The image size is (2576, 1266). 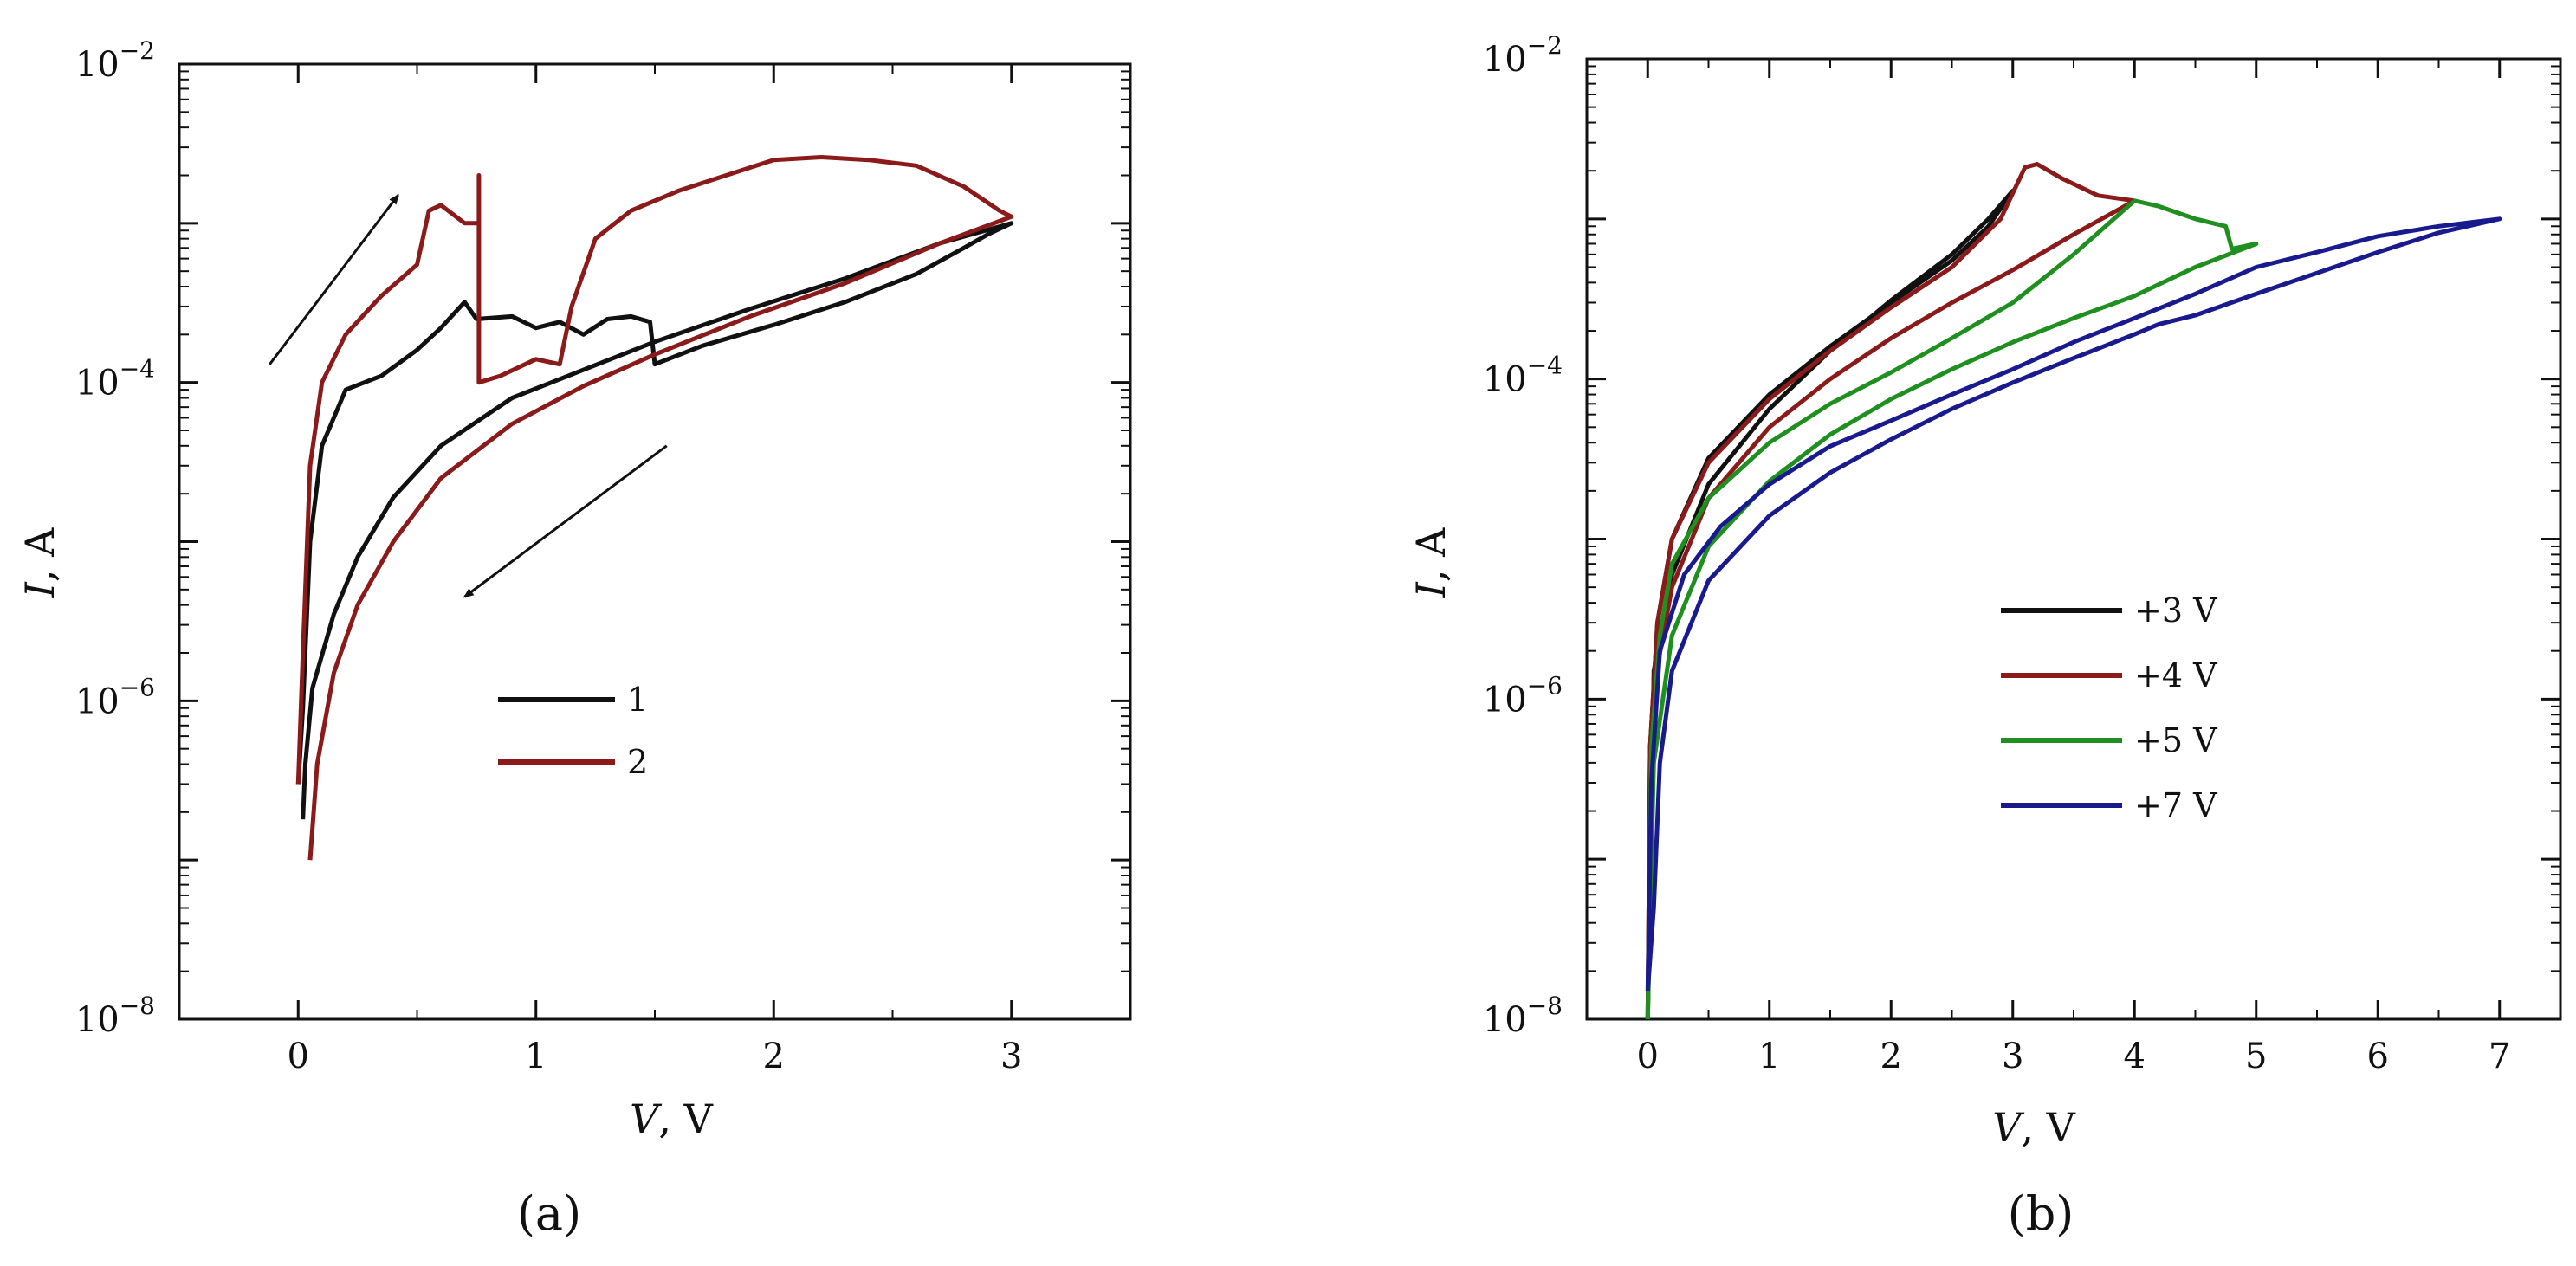 I want to click on y-tick-label-b: 10⁻⁴, so click(x=1523, y=376).